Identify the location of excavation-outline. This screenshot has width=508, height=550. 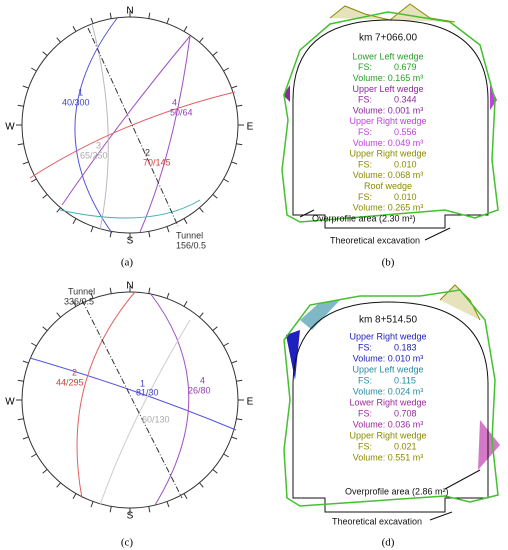
(390, 407).